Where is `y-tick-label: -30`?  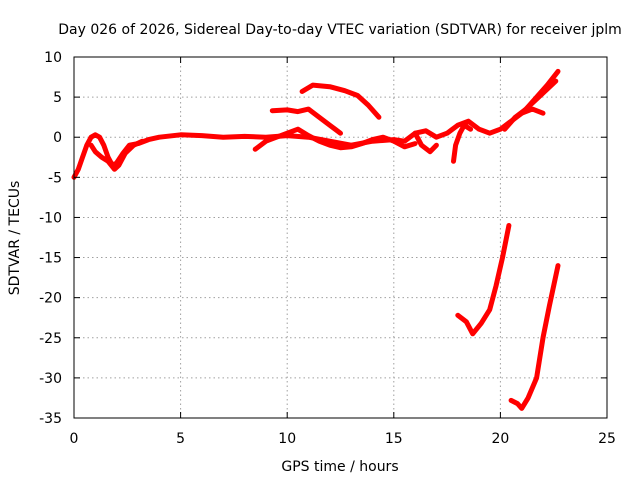
y-tick-label: -30 is located at coordinates (50, 379).